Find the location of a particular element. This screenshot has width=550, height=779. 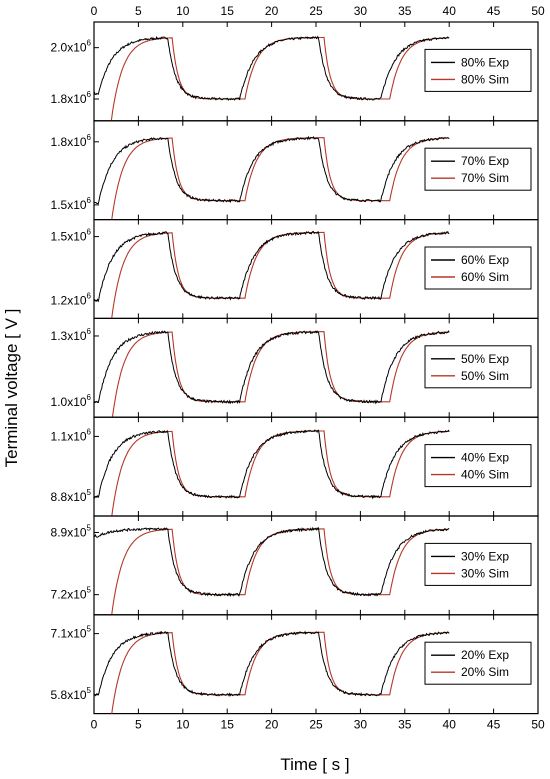

y-tick-label: 1.3x10⁶ is located at coordinates (71, 335).